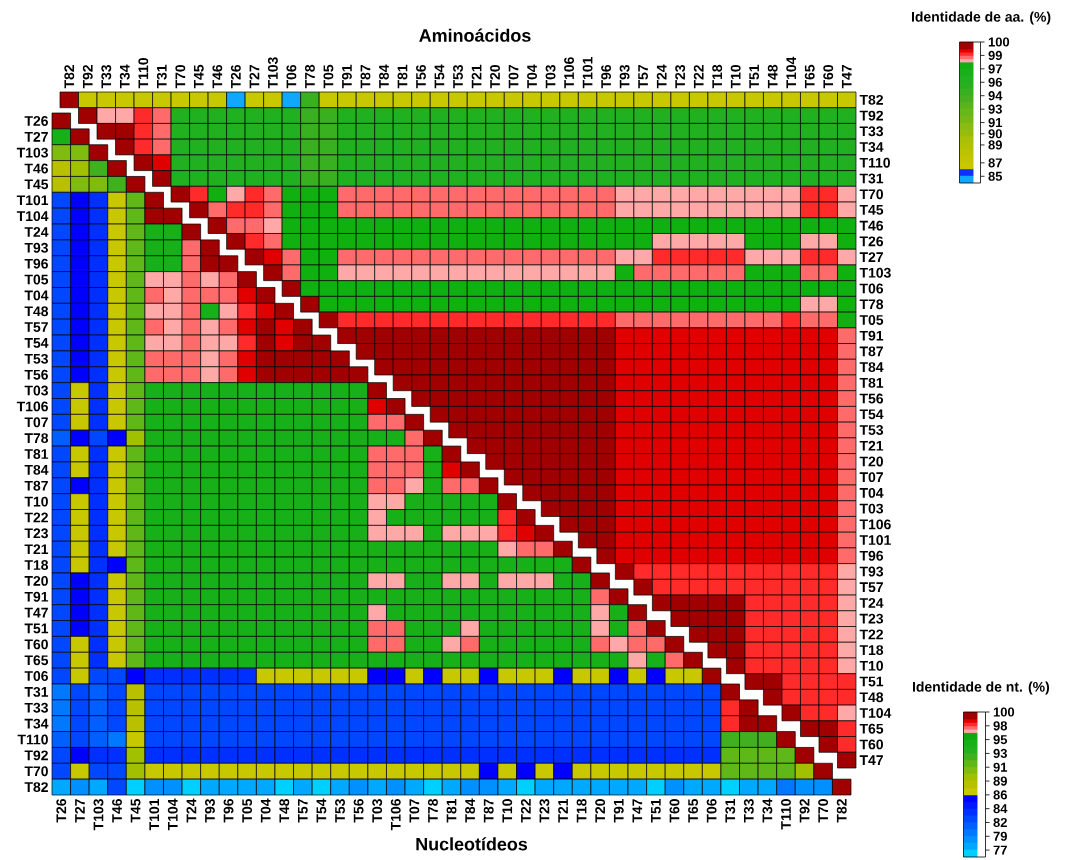  Describe the element at coordinates (475, 35) in the screenshot. I see `x-axis-title: Aminoácidos` at that location.